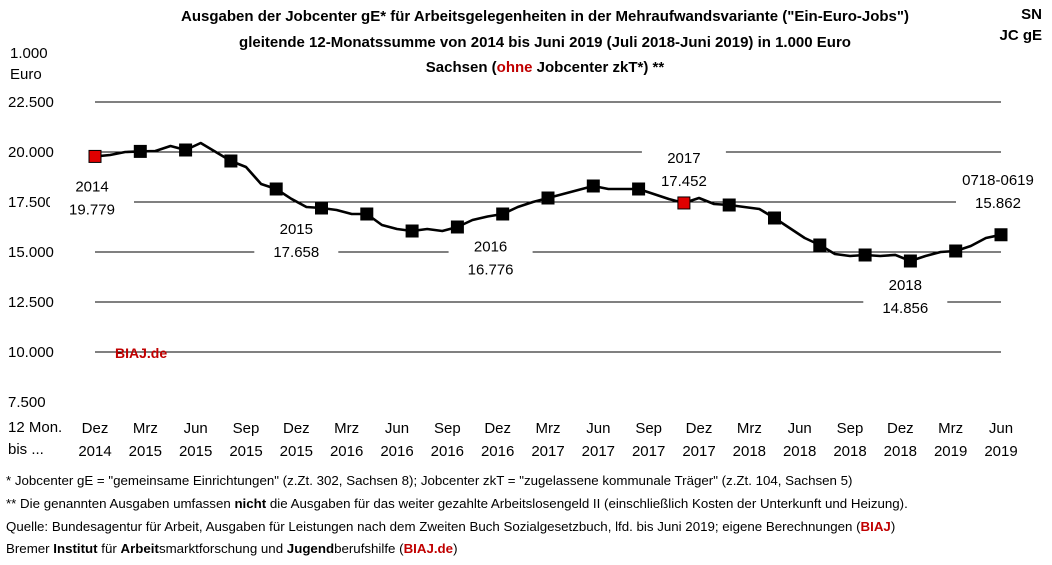 This screenshot has height=565, width=1052. I want to click on annotation-value: 16.776, so click(491, 269).